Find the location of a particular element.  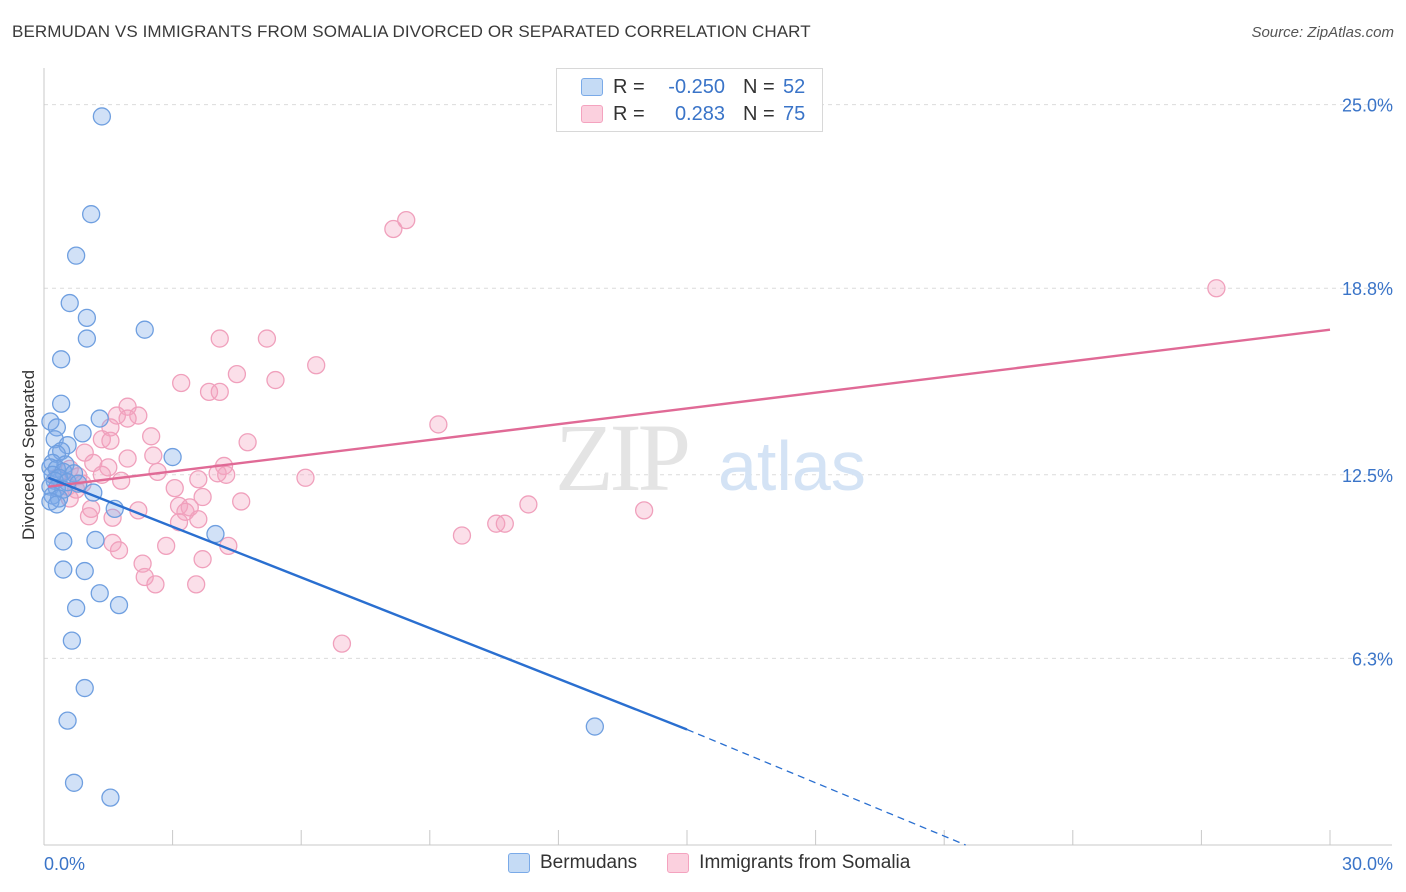

x-tick-label: 0.0% is located at coordinates (64, 864).